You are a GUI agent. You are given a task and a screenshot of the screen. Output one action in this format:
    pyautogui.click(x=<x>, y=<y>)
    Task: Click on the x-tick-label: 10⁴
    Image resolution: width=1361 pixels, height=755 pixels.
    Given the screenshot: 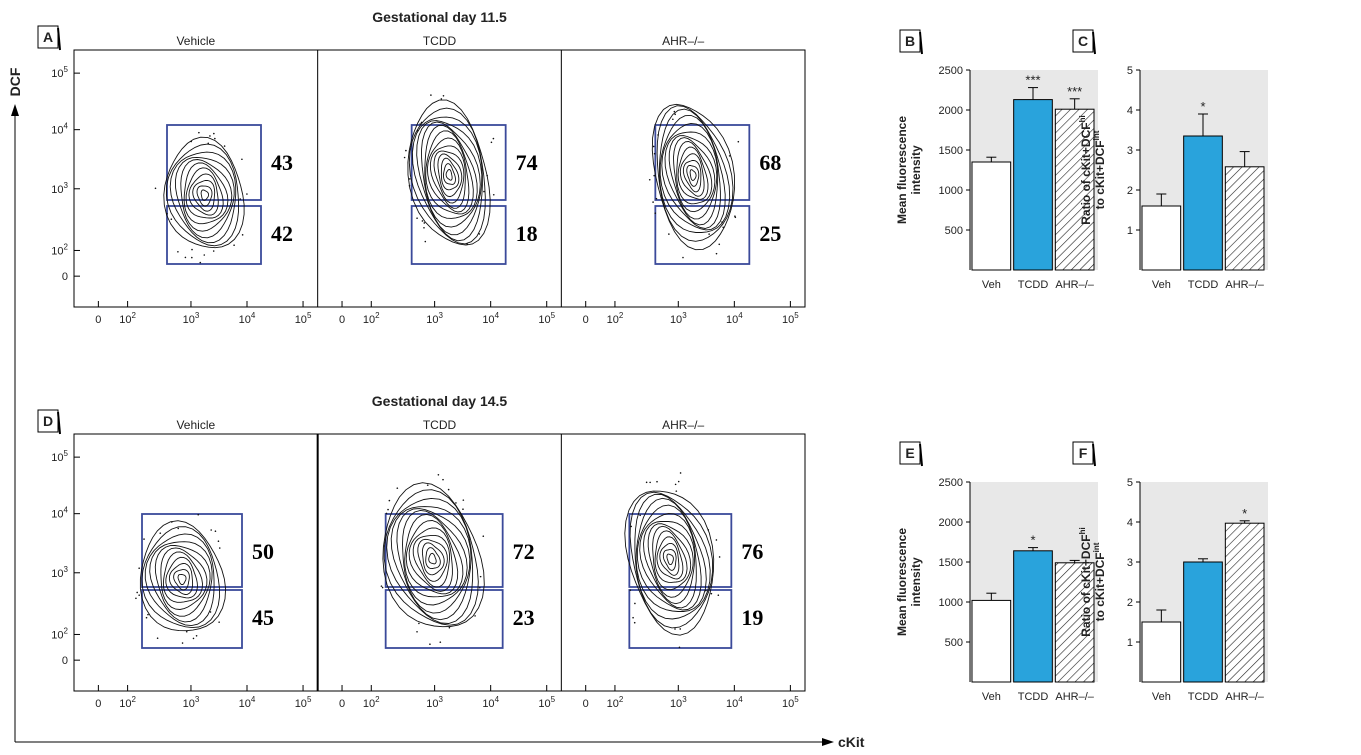 What is the action you would take?
    pyautogui.click(x=490, y=702)
    